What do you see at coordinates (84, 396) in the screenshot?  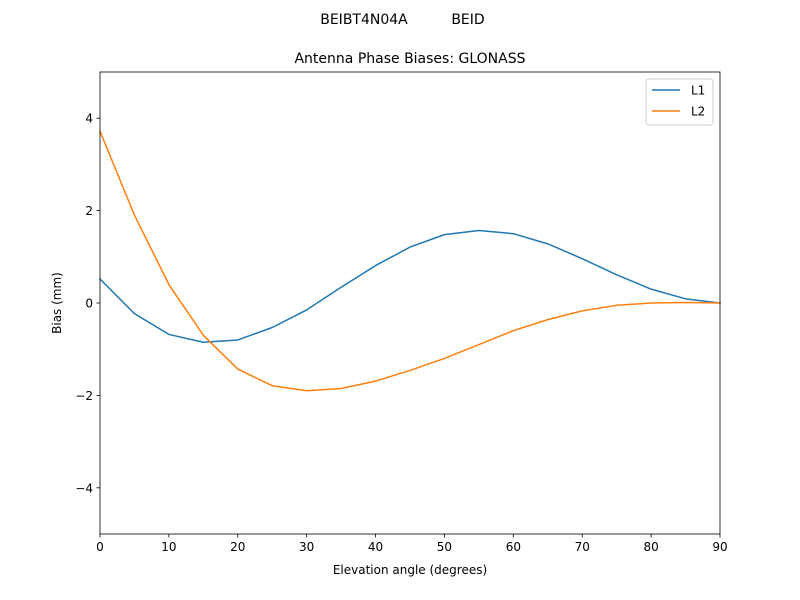 I see `y-tick-label: −2` at bounding box center [84, 396].